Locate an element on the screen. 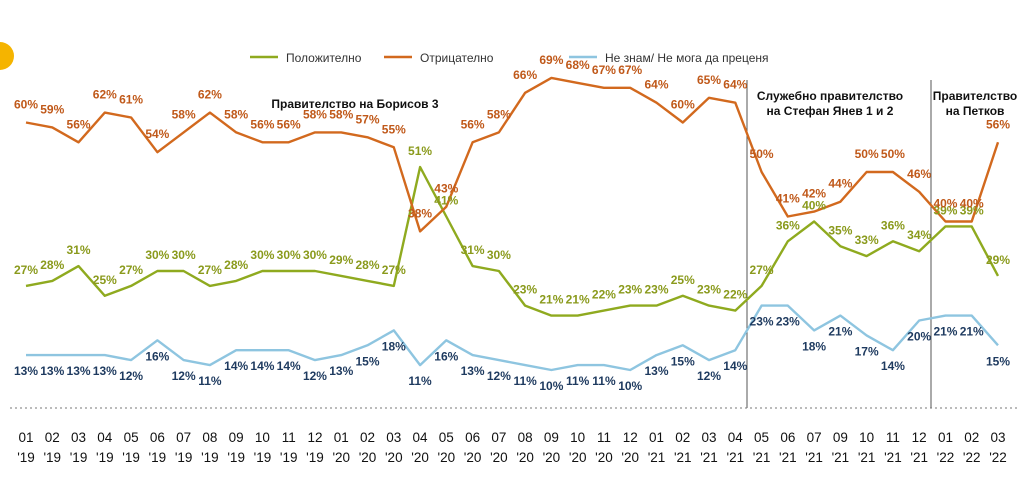  data-label: 20% is located at coordinates (919, 337).